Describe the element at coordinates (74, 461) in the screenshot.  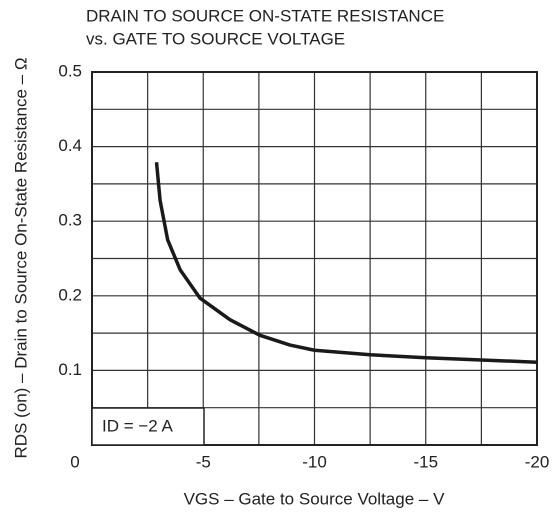
I see `x-tick-label: 0` at that location.